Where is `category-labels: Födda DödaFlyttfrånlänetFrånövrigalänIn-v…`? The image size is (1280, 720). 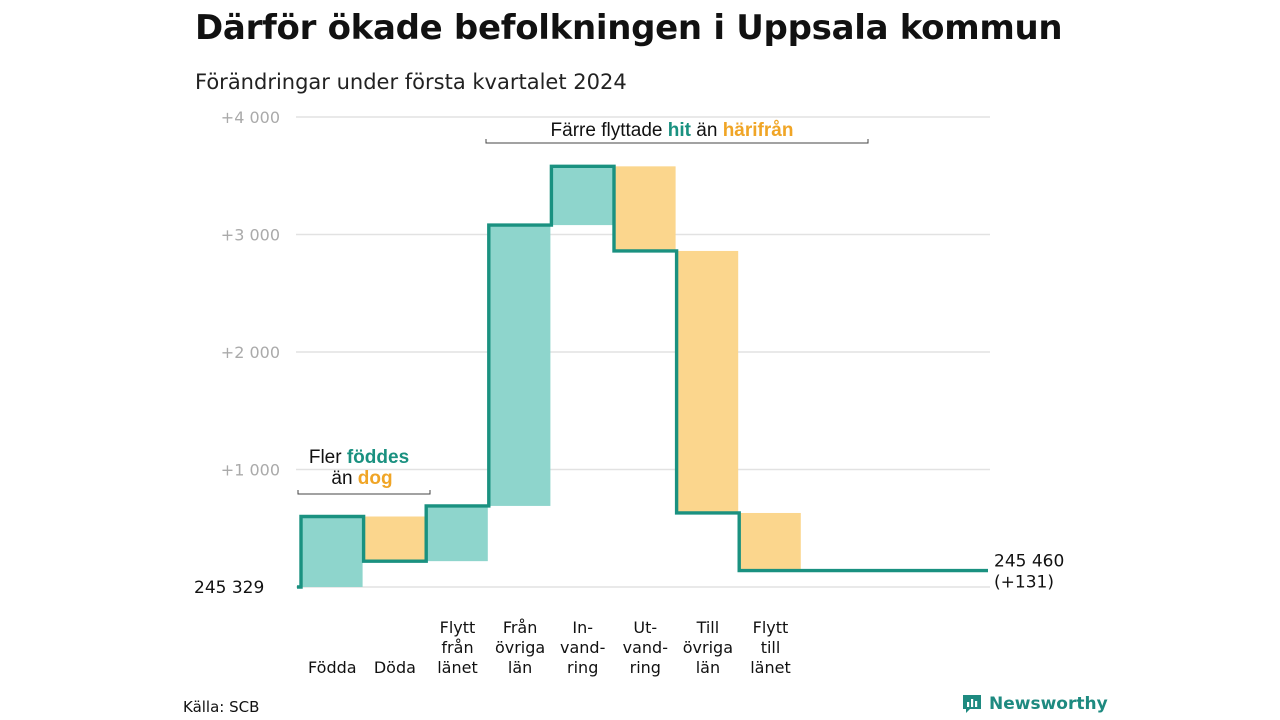 category-labels: Födda DödaFlyttfrånlänetFrånövrigalänIn-v… is located at coordinates (549, 647).